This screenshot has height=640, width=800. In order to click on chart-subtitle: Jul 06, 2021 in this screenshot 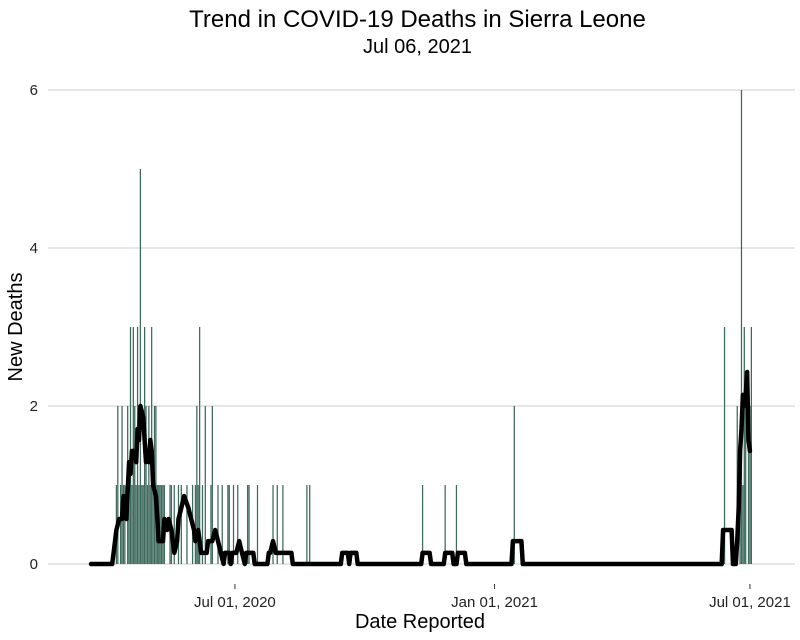, I will do `click(417, 47)`.